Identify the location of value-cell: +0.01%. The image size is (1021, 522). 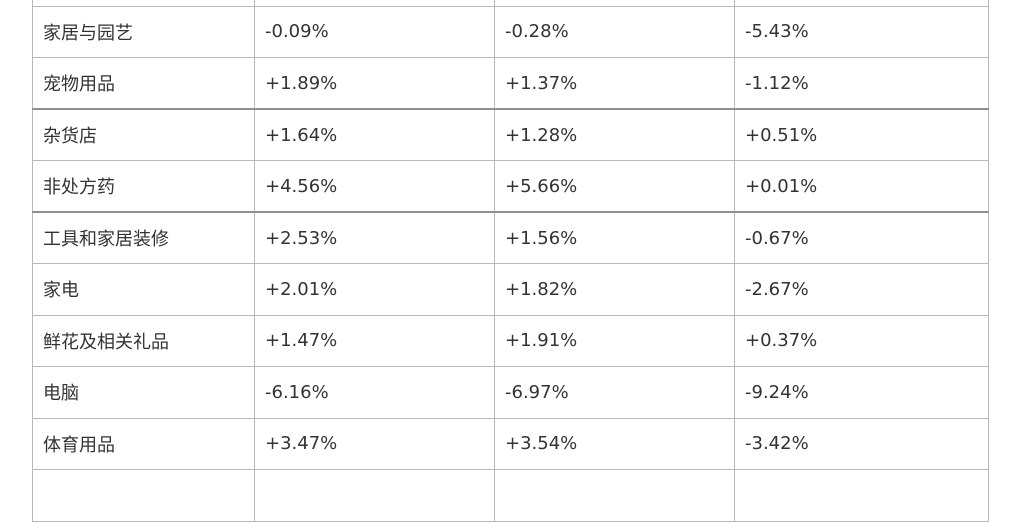
(861, 186).